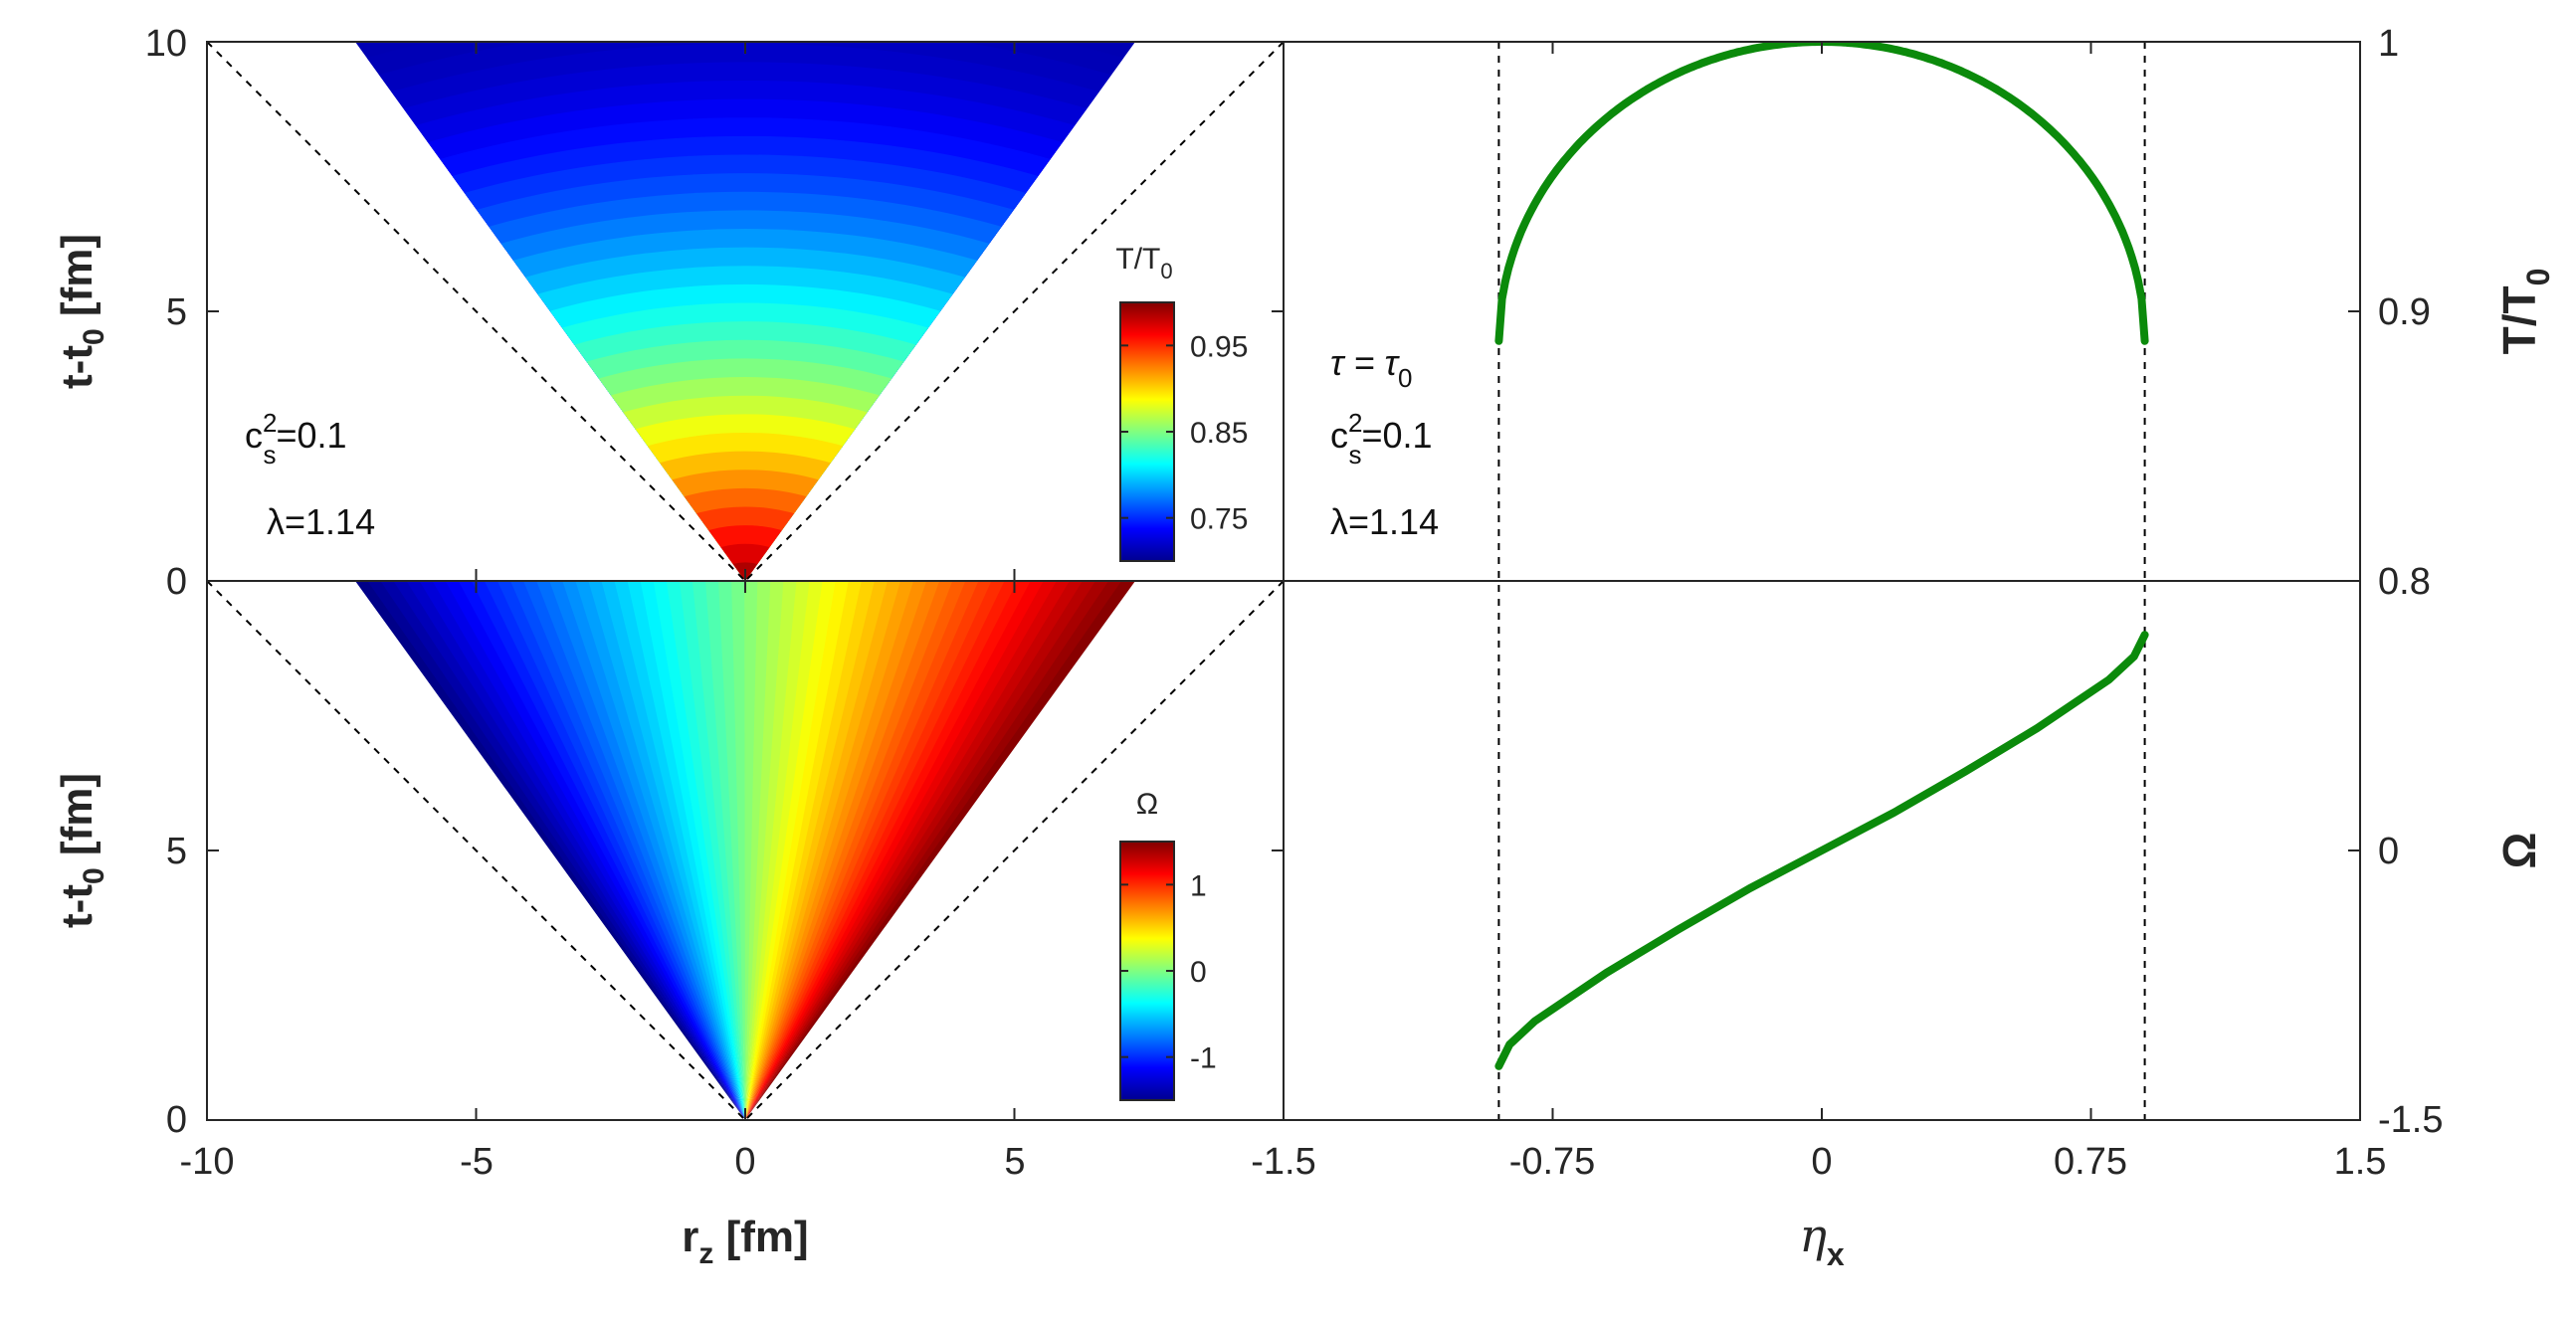 The width and height of the screenshot is (2576, 1319). I want to click on tl-annotation-lambda: λ=1.14, so click(321, 521).